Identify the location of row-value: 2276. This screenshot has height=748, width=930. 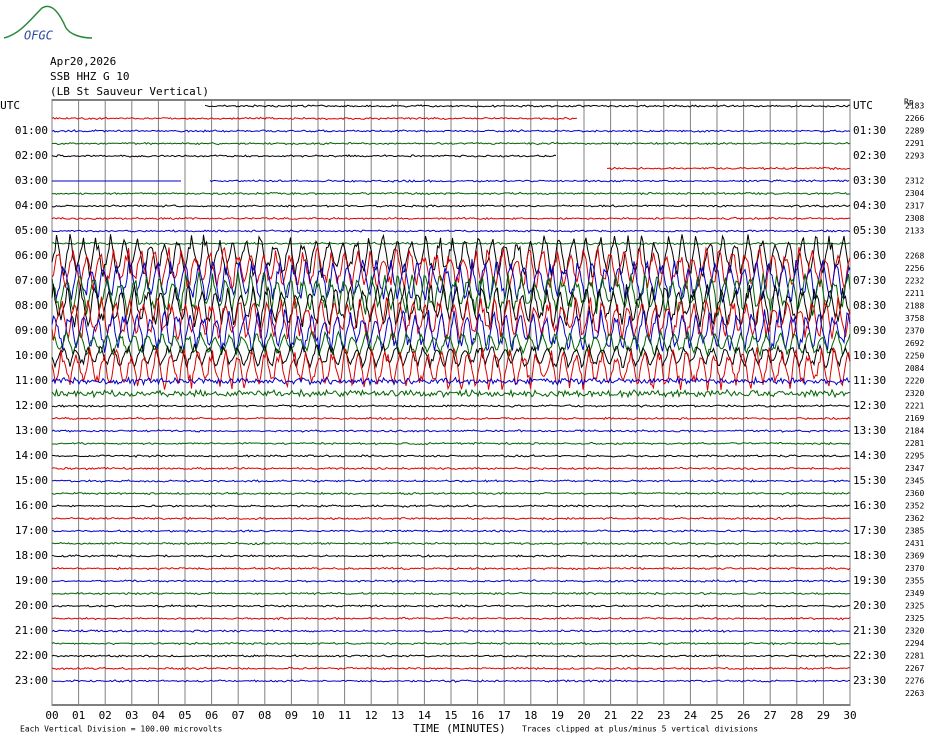
(914, 681).